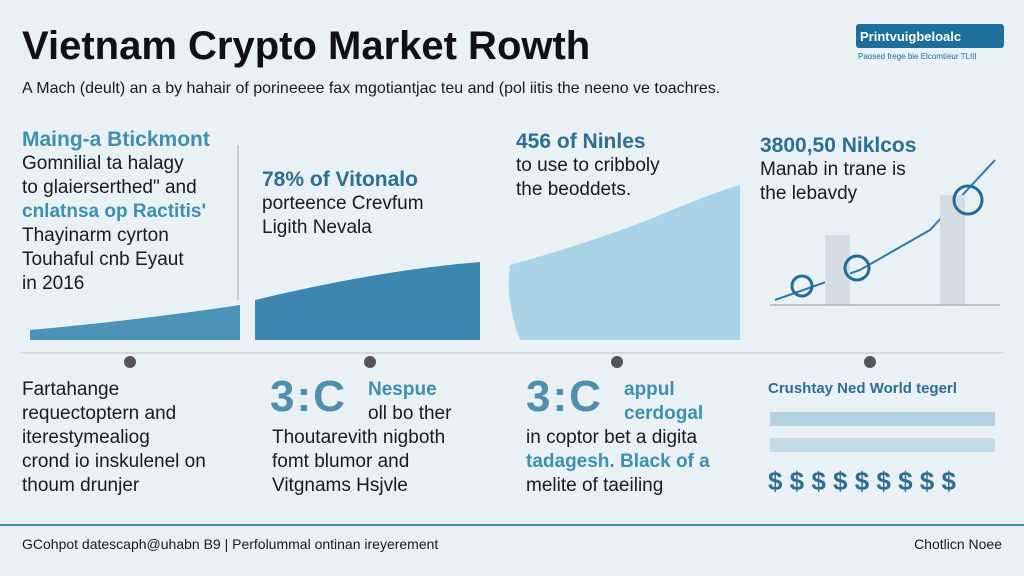 The height and width of the screenshot is (576, 1024). Describe the element at coordinates (86, 437) in the screenshot. I see `block-line: iterestymealiog` at that location.